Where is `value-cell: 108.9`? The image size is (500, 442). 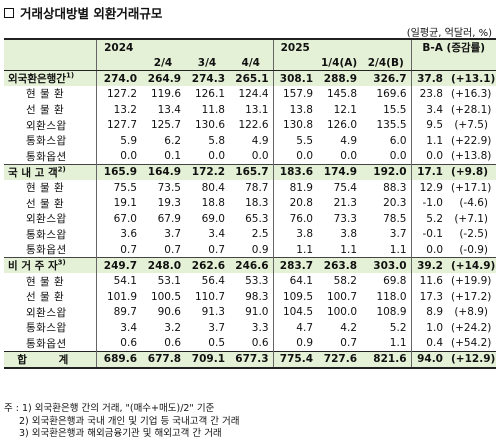 value-cell: 108.9 is located at coordinates (386, 312).